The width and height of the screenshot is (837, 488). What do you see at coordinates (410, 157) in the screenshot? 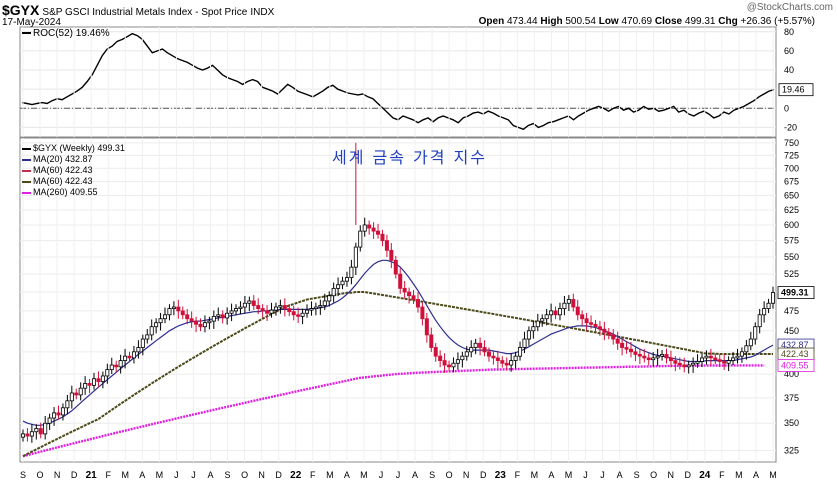
I see `overlay-title: 세계 금속 가격 지수` at bounding box center [410, 157].